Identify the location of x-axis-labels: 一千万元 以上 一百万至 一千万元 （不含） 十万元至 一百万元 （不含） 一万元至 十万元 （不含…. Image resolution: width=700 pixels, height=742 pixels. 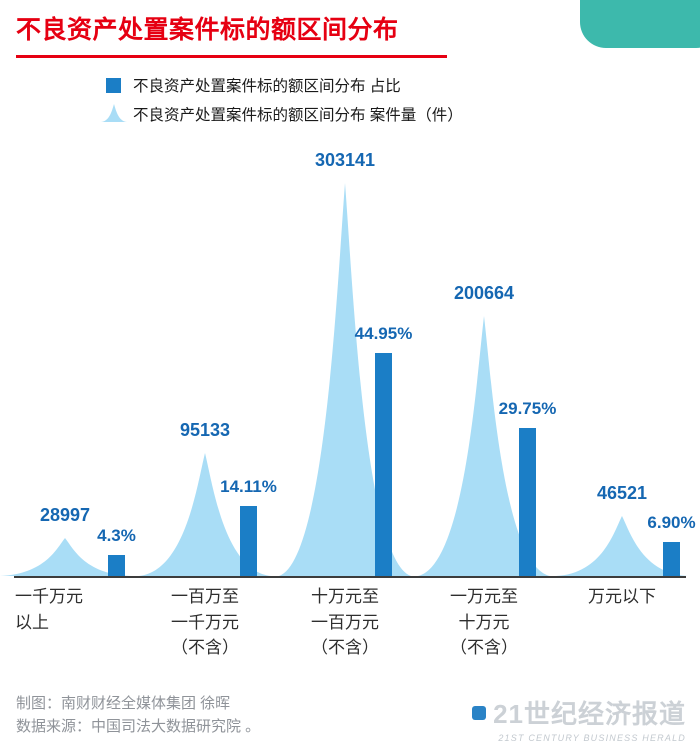
(350, 634).